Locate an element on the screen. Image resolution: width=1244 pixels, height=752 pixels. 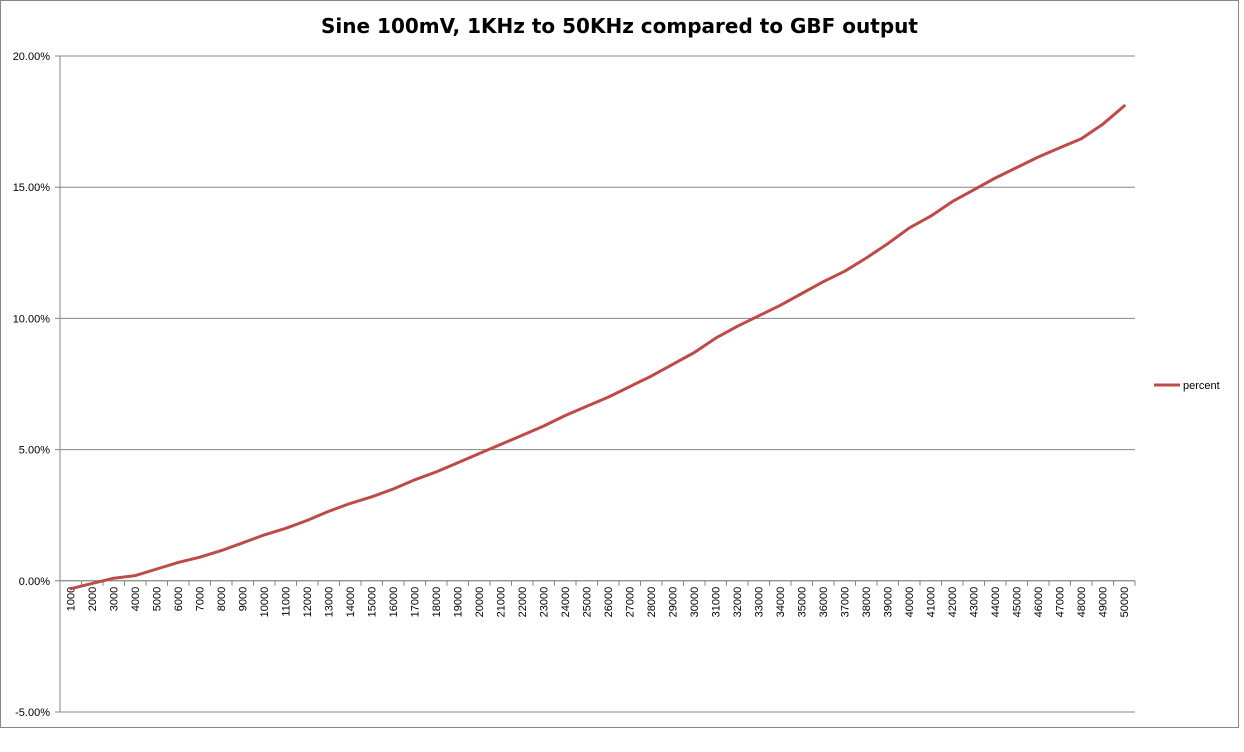
x-tick-label: 43000 is located at coordinates (975, 602).